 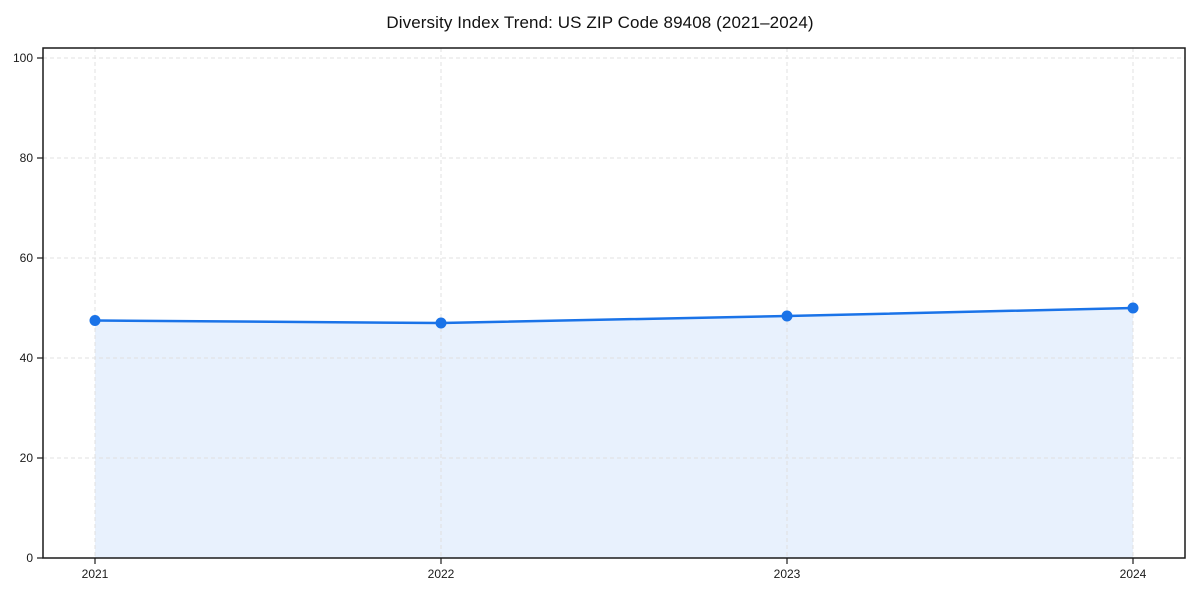 What do you see at coordinates (95, 320) in the screenshot?
I see `data-point-marker-2021` at bounding box center [95, 320].